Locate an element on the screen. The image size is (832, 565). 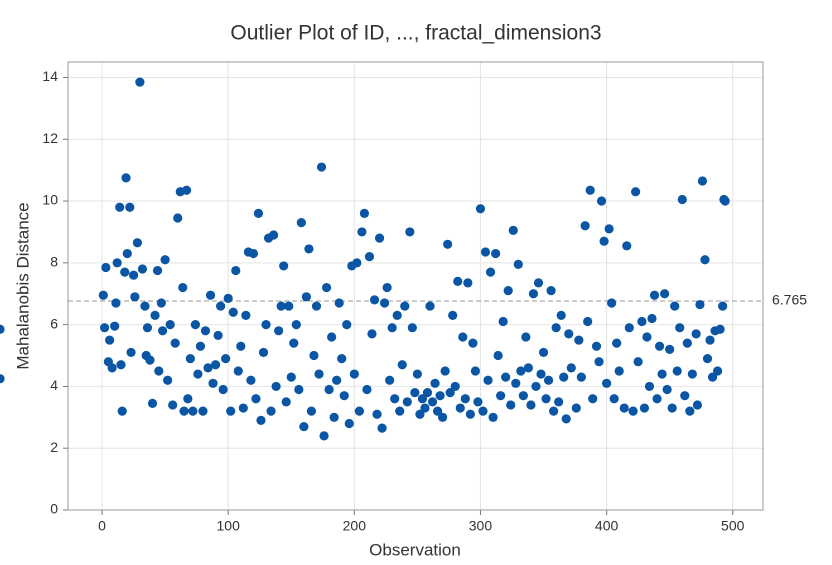
x-tick-label: 400 is located at coordinates (607, 526).